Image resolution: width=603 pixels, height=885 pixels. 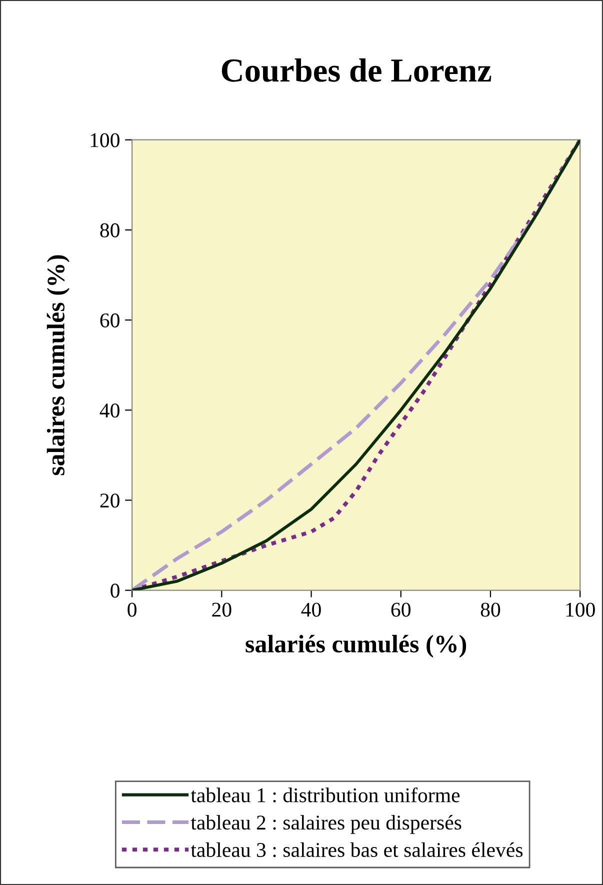 What do you see at coordinates (490, 609) in the screenshot?
I see `x-tick-label: 80` at bounding box center [490, 609].